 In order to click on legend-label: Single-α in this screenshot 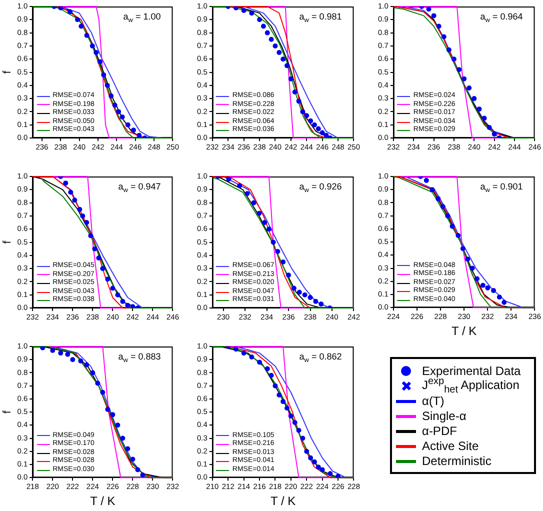, I will do `click(444, 415)`.